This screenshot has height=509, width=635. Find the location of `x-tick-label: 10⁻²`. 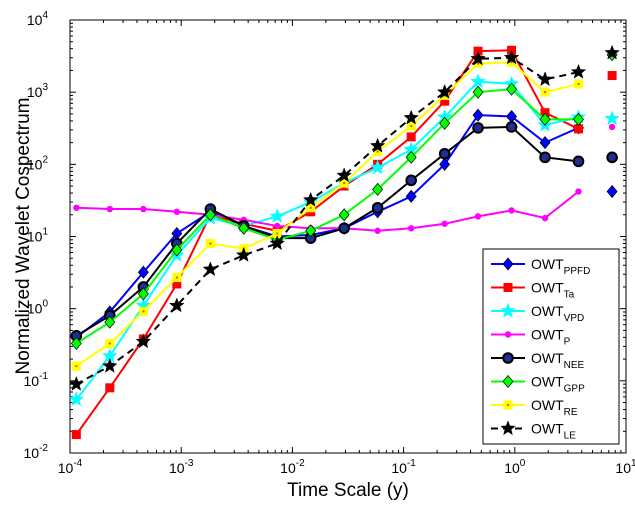

x-tick-label: 10⁻² is located at coordinates (292, 467).